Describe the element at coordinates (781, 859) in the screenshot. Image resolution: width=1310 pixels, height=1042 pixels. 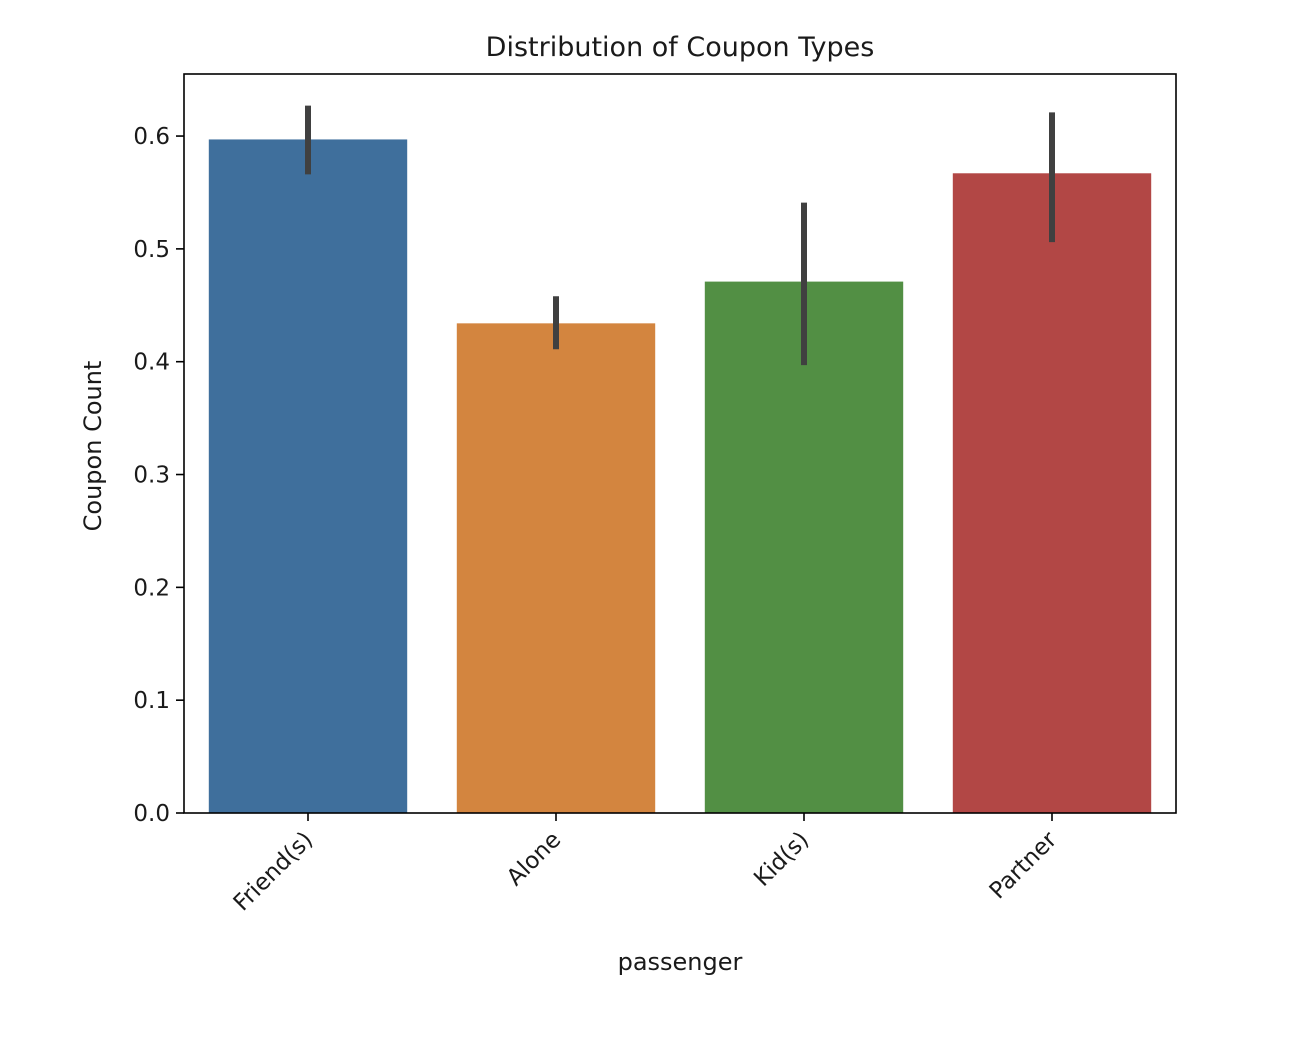
I see `x-tick-label-kid-s: Kid(s)` at that location.